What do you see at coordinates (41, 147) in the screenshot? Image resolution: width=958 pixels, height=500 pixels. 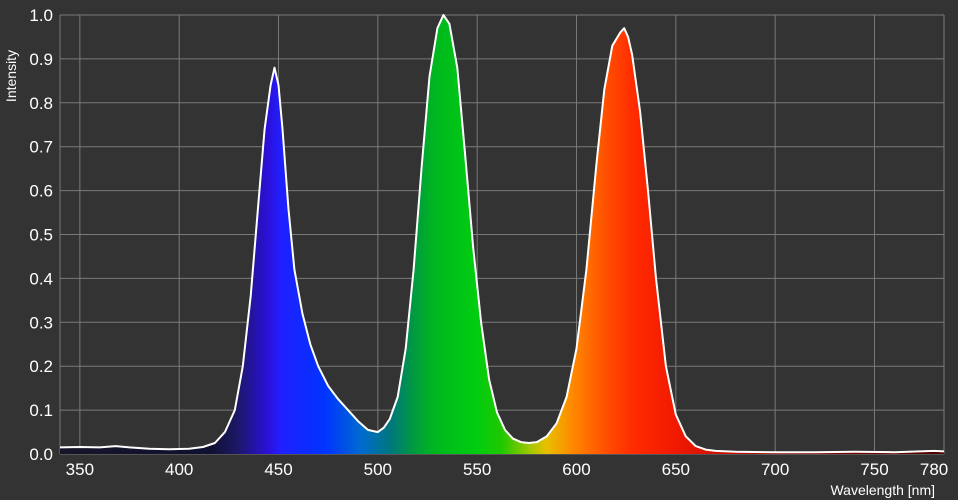 I see `y-tick-label: 0.7` at bounding box center [41, 147].